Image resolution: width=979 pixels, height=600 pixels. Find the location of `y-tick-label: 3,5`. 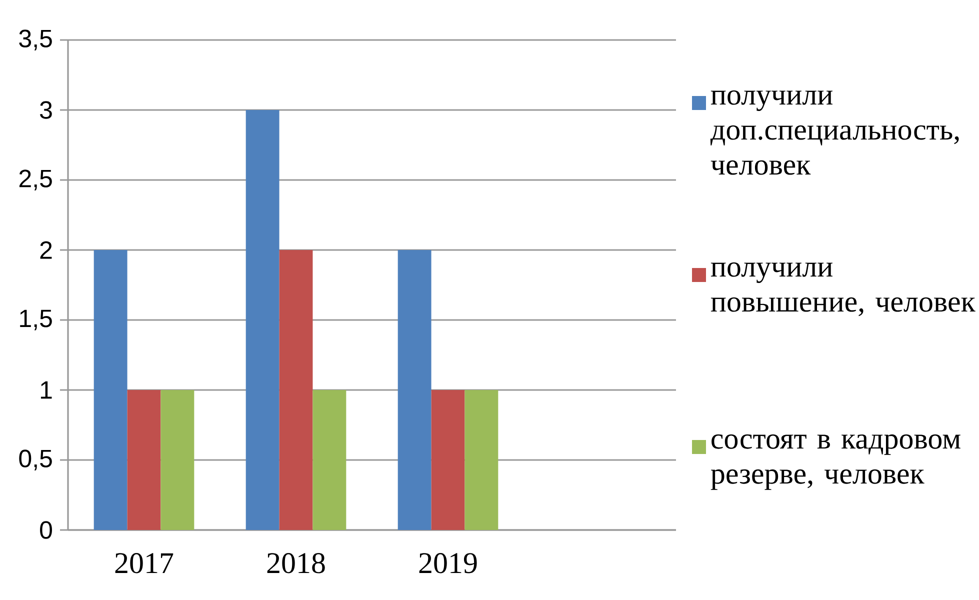

y-tick-label: 3,5 is located at coordinates (35, 40).